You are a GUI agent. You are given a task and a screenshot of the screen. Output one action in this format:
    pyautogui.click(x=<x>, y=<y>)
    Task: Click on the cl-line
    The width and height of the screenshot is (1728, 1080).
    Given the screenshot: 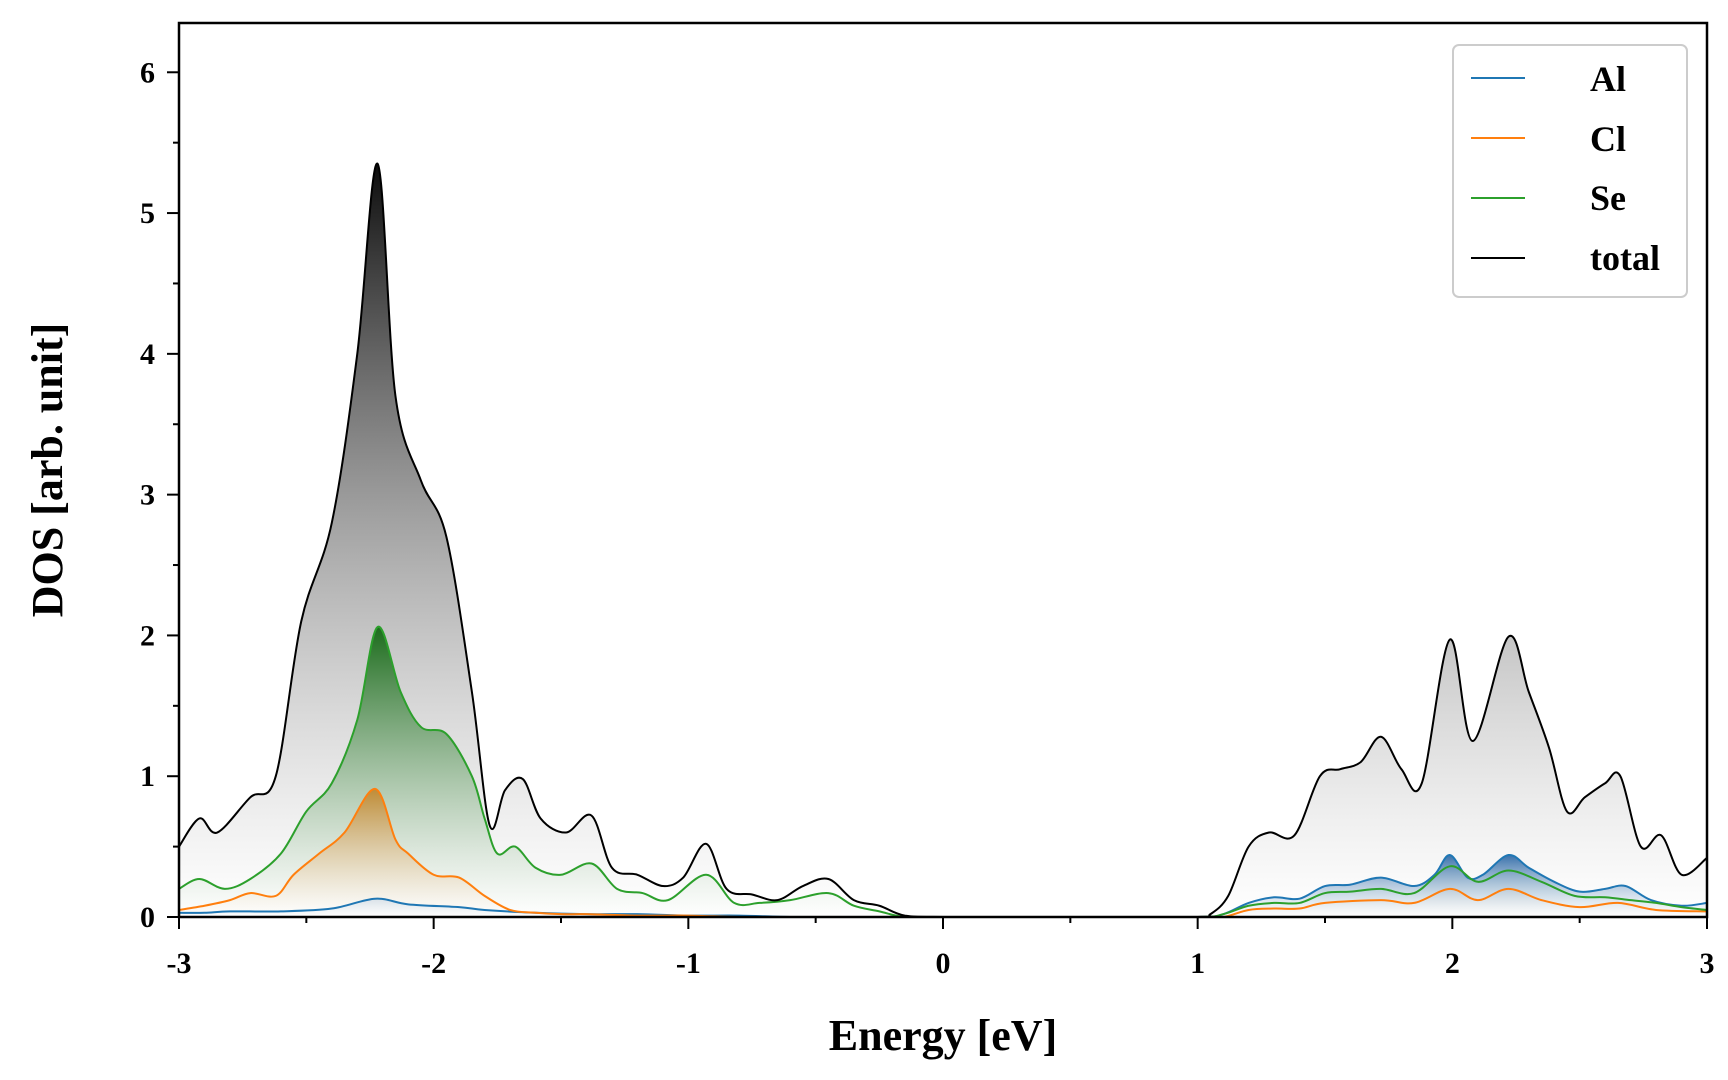 What is the action you would take?
    pyautogui.click(x=943, y=852)
    